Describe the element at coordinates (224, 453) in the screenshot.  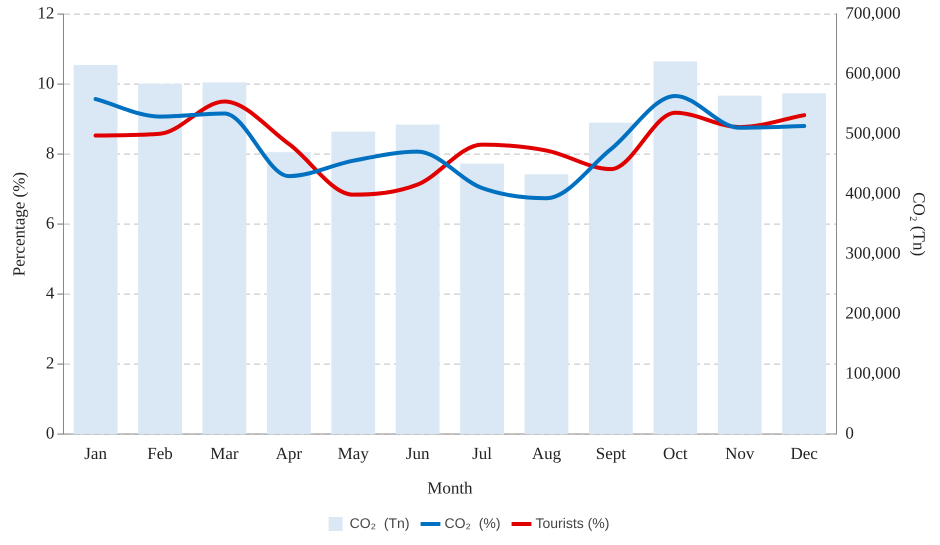
I see `x-tick-label: Mar` at that location.